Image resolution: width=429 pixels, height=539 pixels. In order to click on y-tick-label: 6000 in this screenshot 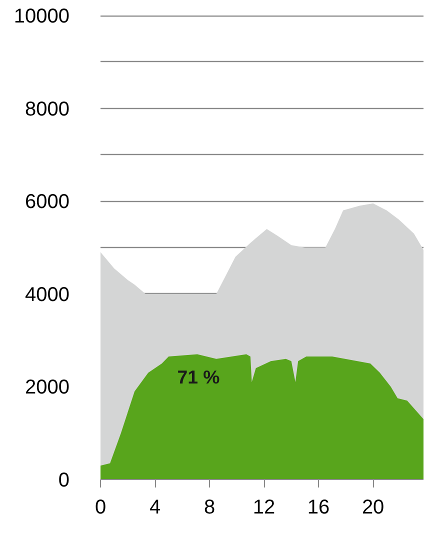, I will do `click(47, 202)`.